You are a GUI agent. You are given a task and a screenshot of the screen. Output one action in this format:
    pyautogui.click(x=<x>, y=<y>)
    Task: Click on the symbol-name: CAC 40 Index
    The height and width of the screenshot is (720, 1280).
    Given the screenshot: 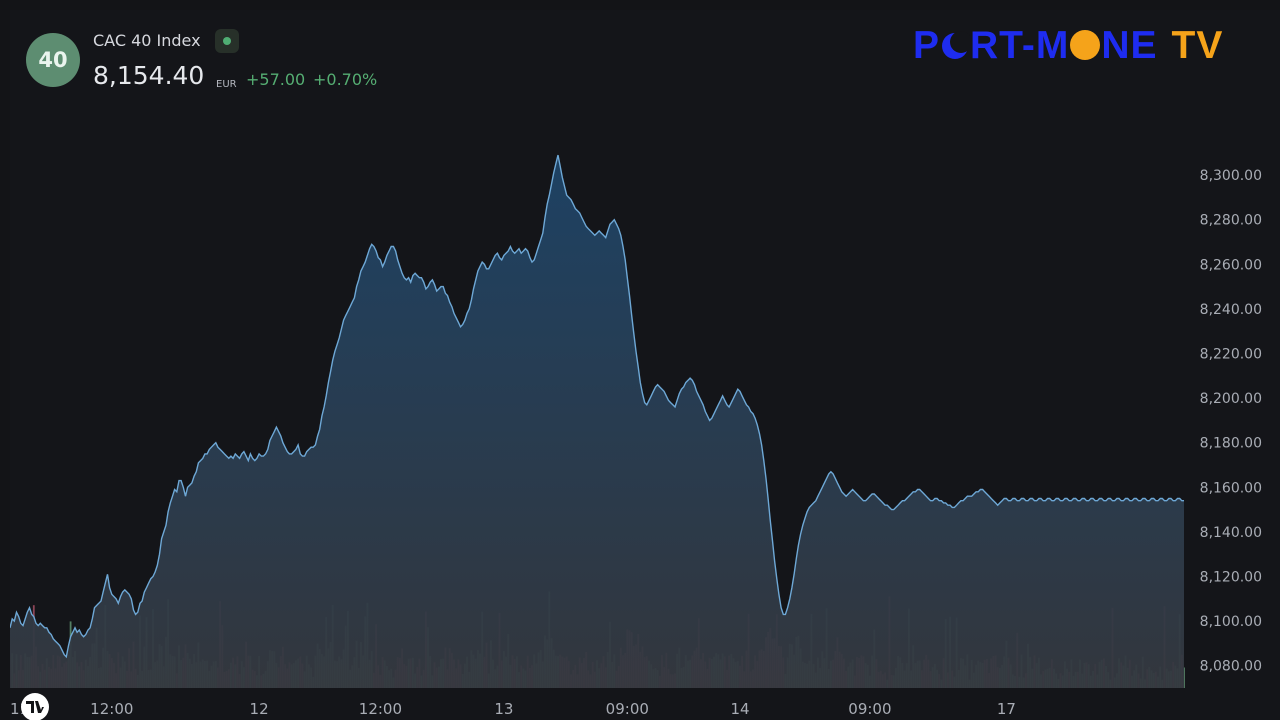 What is the action you would take?
    pyautogui.click(x=147, y=40)
    